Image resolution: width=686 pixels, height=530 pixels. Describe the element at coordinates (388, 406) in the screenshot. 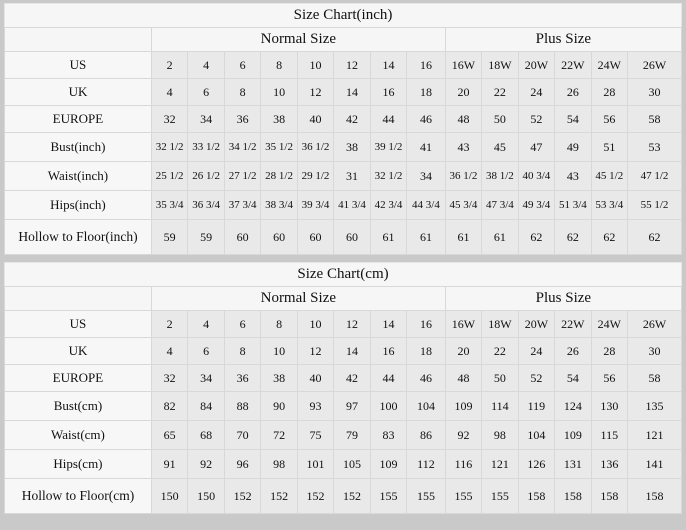

I see `table-cell: 100` at that location.